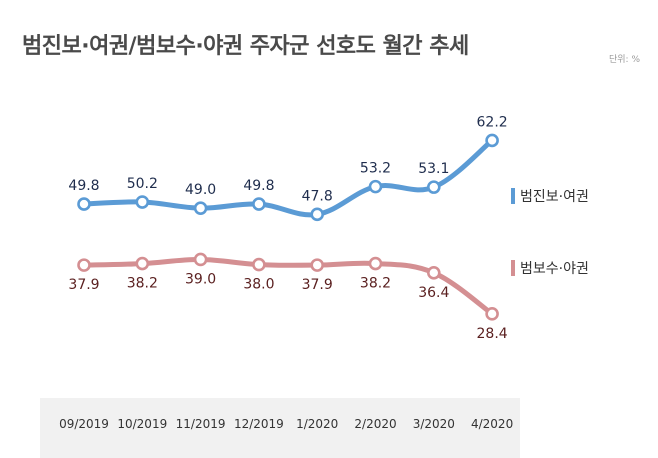  Describe the element at coordinates (434, 424) in the screenshot. I see `x-tick-label-6: 3/2020` at that location.